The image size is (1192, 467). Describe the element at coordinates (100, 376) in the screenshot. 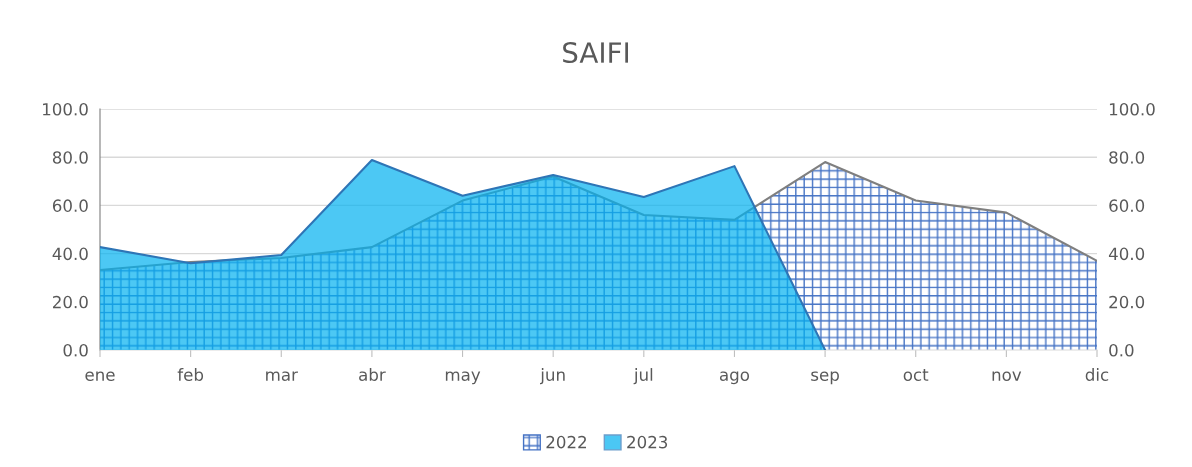

I see `x-tick-label: ene` at that location.